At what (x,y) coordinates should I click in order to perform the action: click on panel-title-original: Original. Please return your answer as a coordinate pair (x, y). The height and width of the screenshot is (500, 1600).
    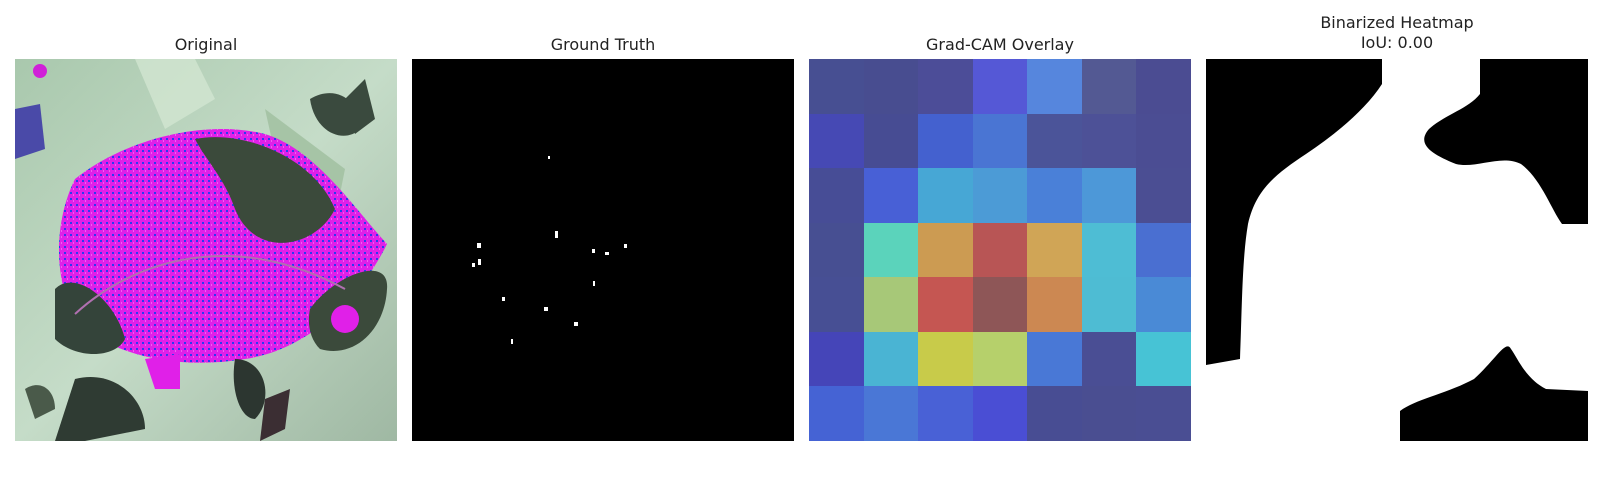
    Looking at the image, I should click on (206, 44).